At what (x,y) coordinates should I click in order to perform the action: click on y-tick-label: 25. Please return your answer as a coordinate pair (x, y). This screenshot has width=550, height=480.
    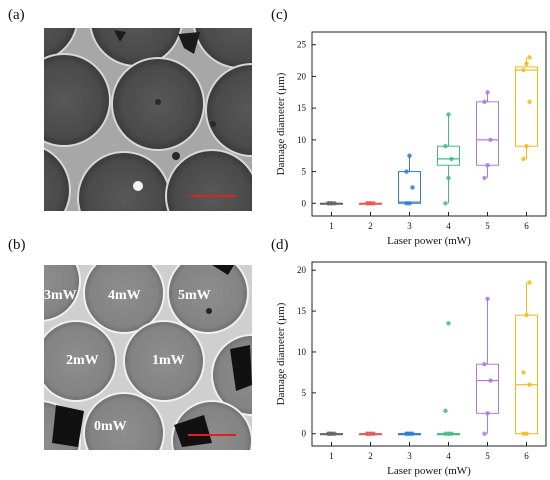
    Looking at the image, I should click on (302, 45).